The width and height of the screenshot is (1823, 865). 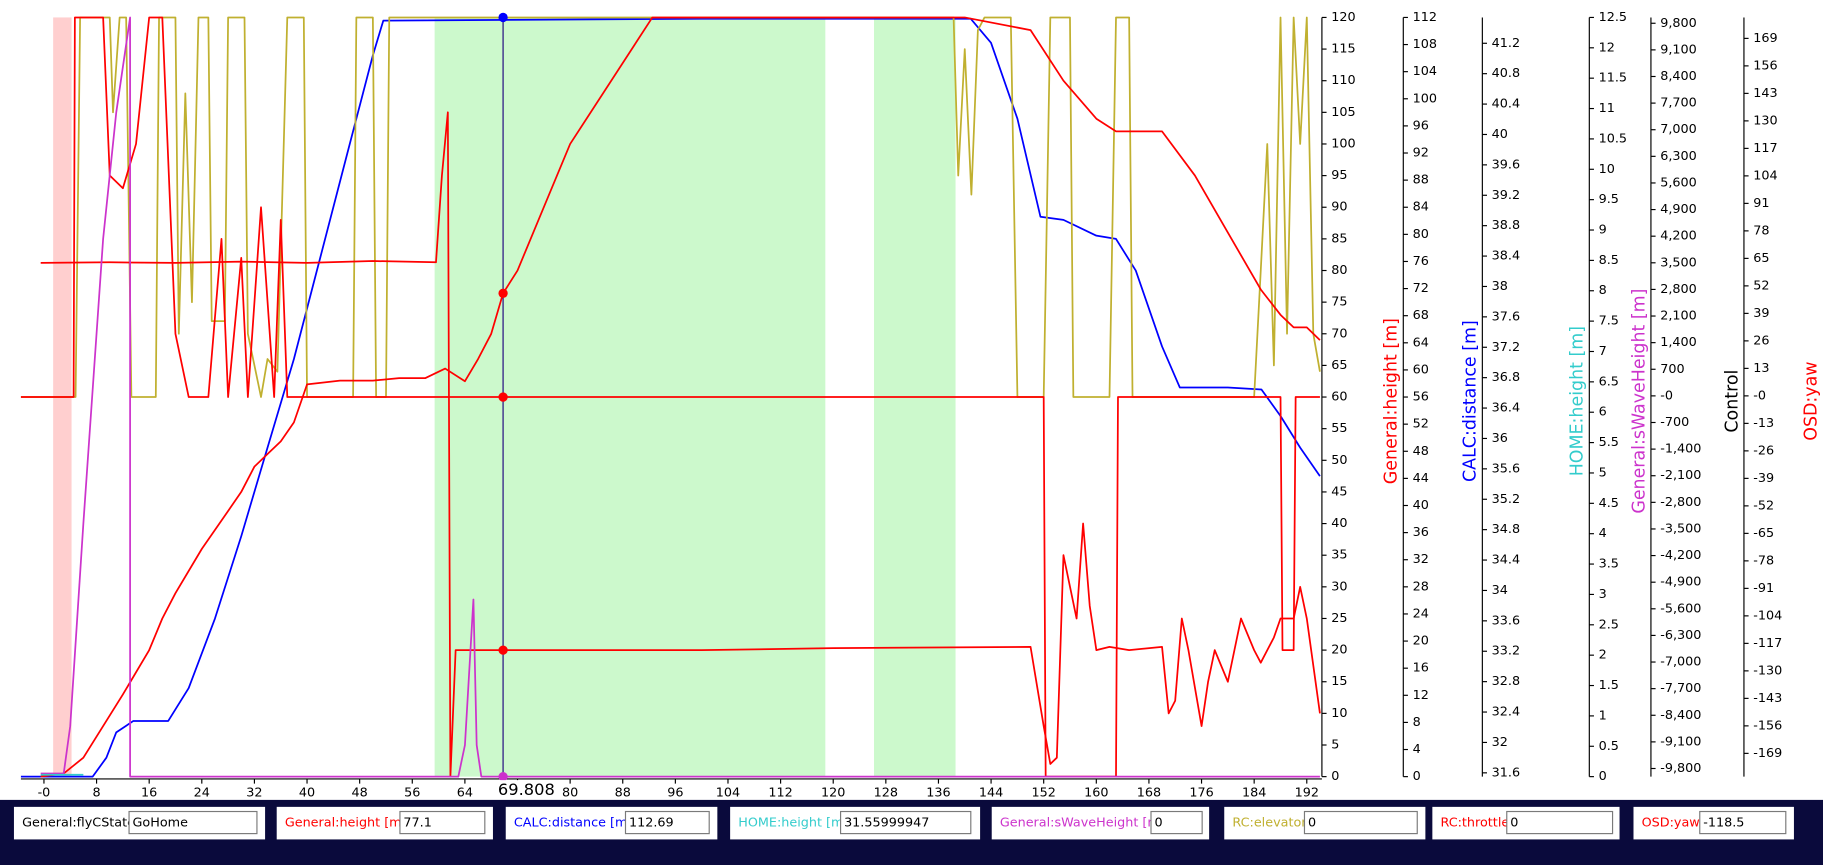 What do you see at coordinates (1680, 449) in the screenshot?
I see `extra-axis-tick-label: -1,400` at bounding box center [1680, 449].